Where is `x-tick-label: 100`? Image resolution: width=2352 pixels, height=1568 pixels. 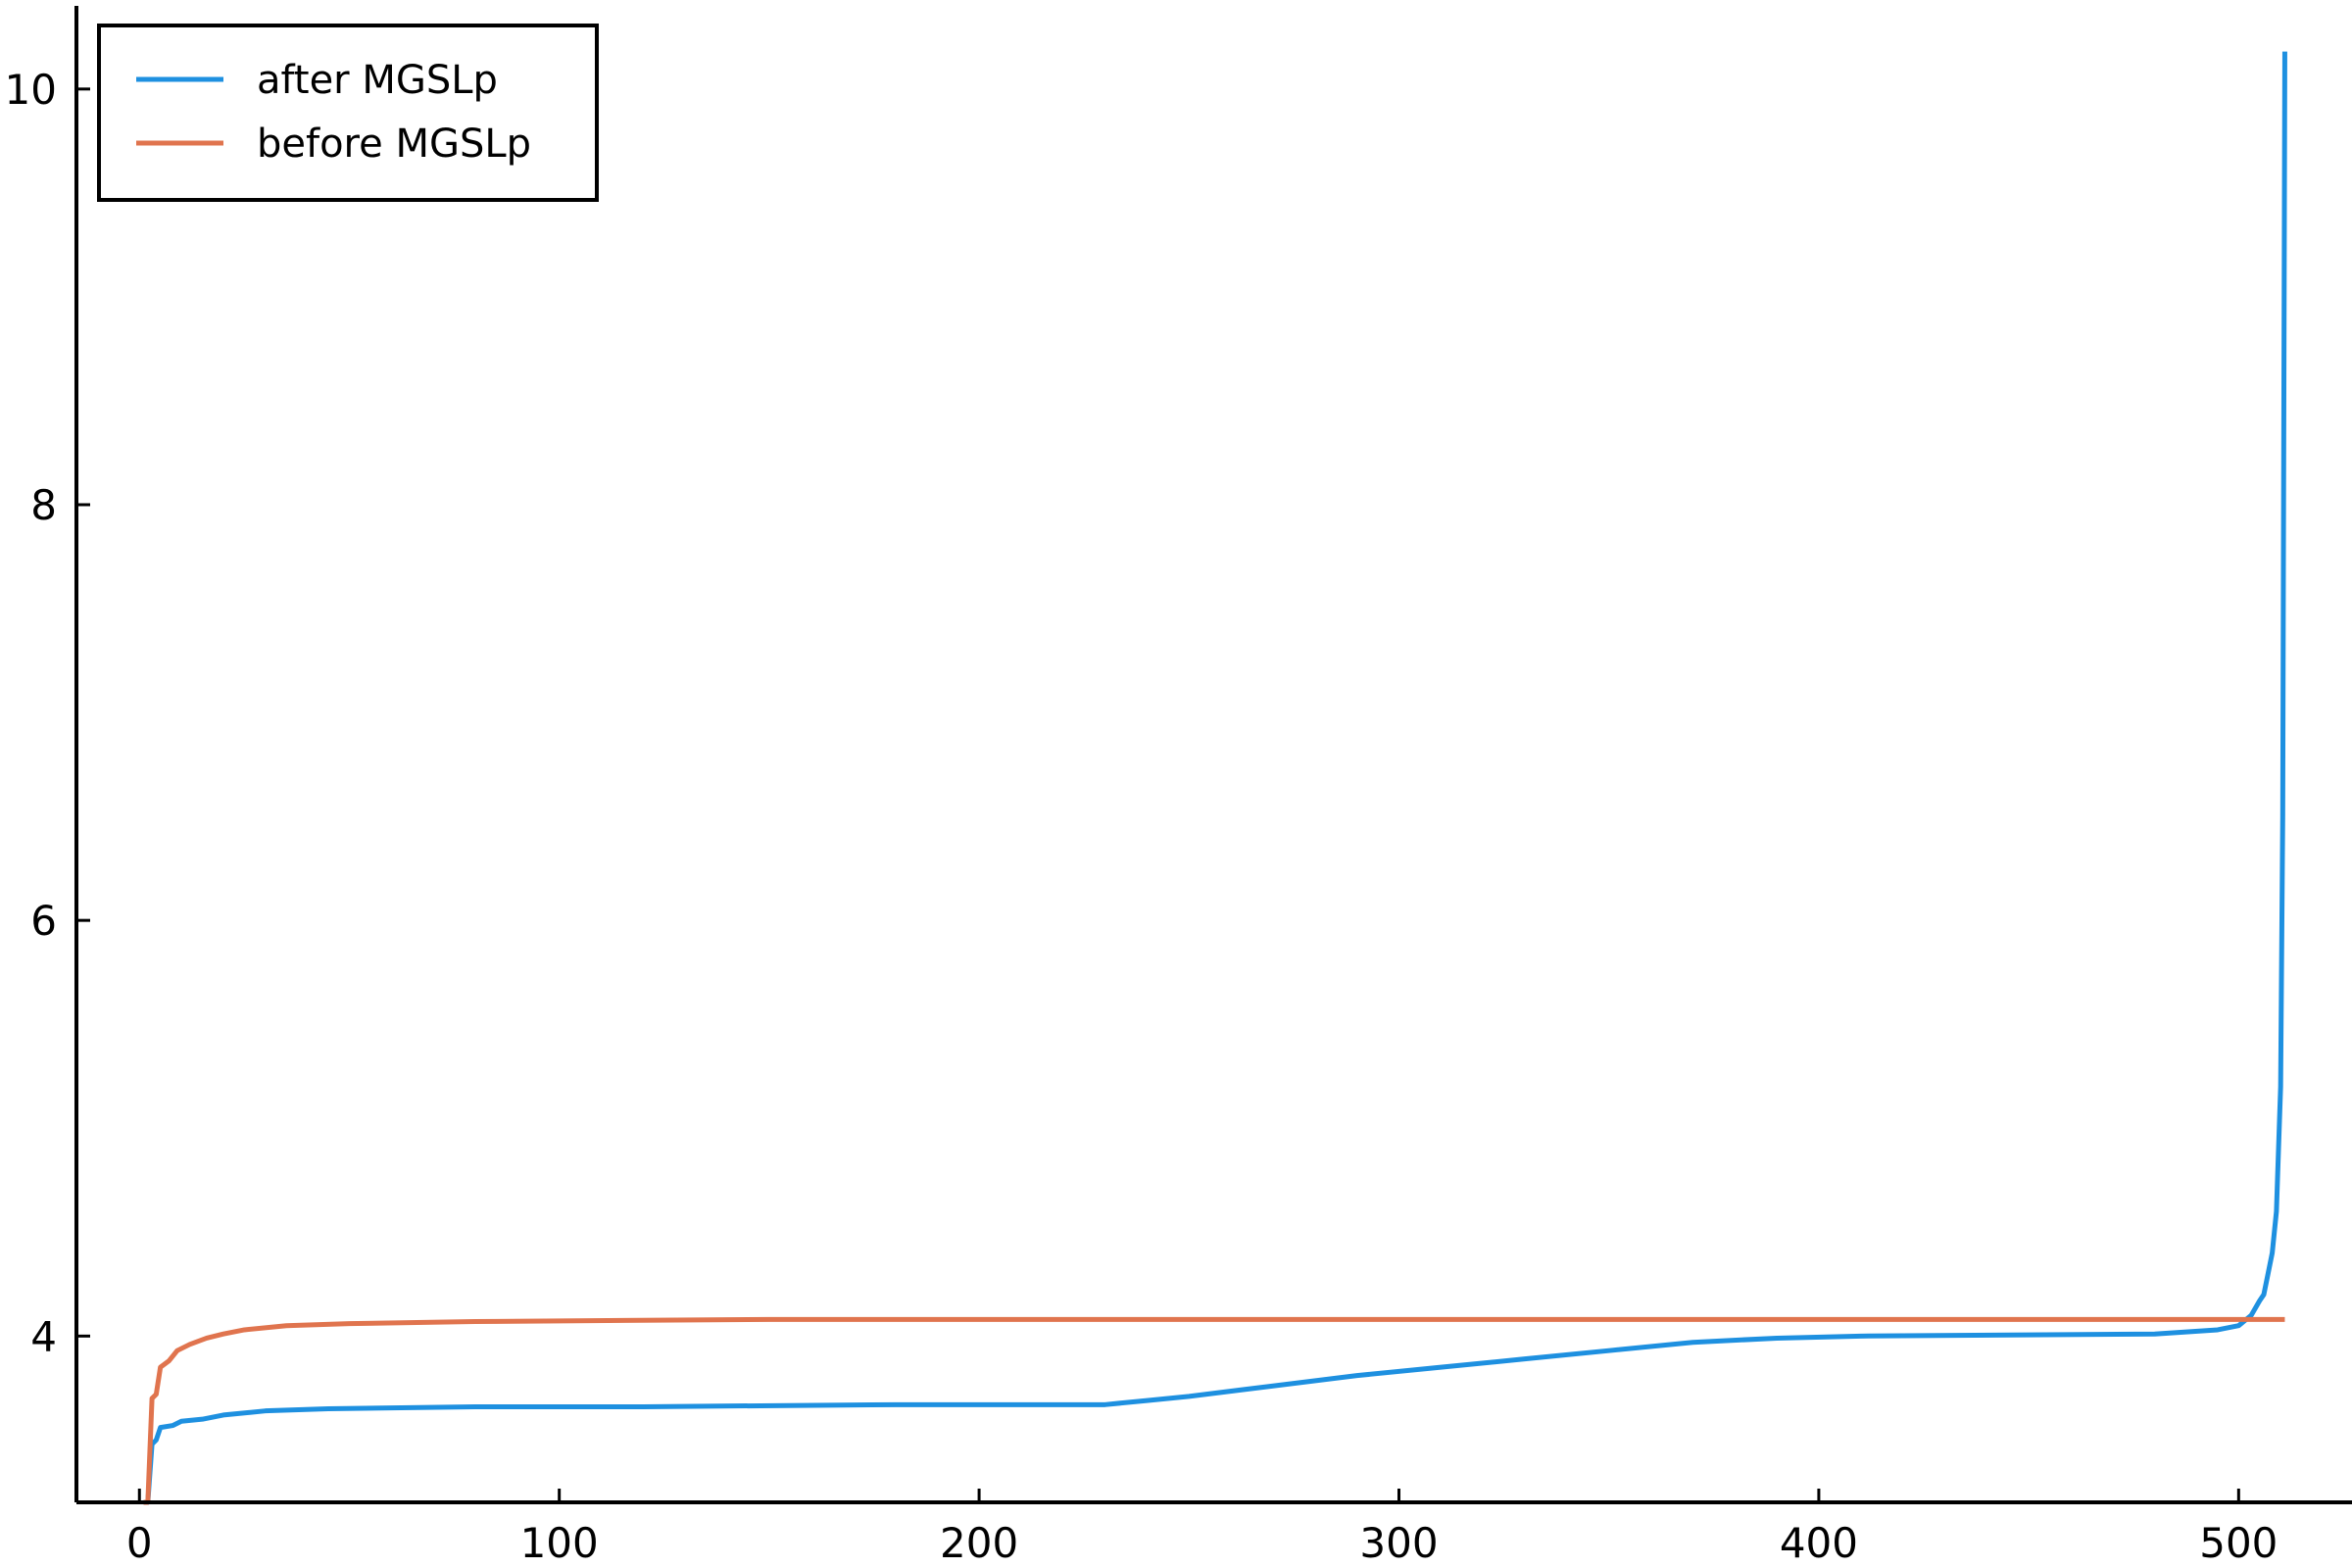
x-tick-label: 100 is located at coordinates (559, 1543).